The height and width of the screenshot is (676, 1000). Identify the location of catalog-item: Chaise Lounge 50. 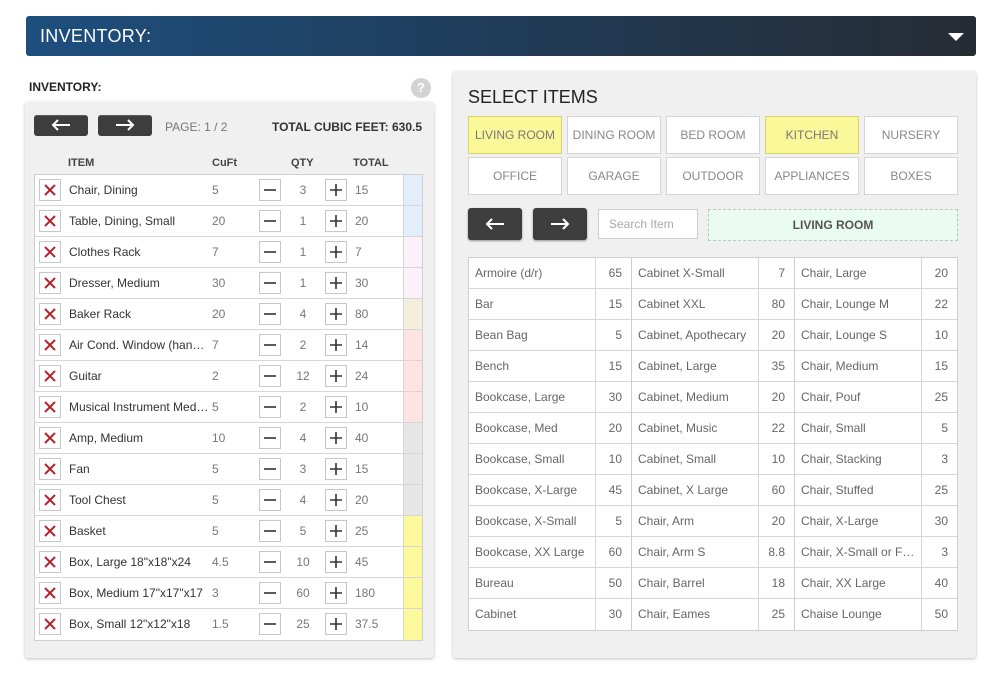
(876, 614).